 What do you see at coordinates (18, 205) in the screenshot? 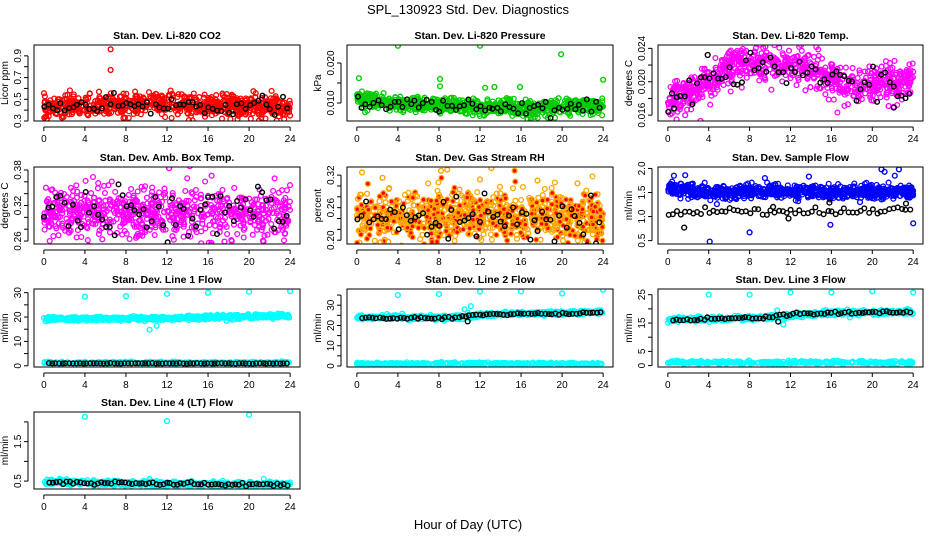
I see `y-tick-label: 0.32` at bounding box center [18, 205].